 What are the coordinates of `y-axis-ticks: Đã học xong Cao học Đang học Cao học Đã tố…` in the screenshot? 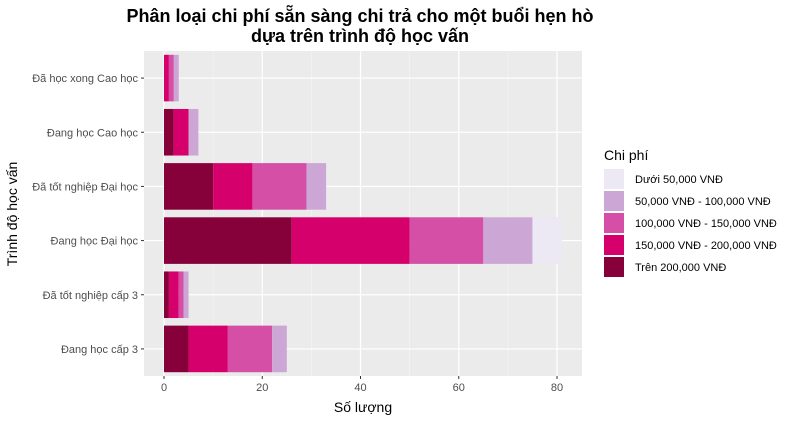 It's located at (88, 214).